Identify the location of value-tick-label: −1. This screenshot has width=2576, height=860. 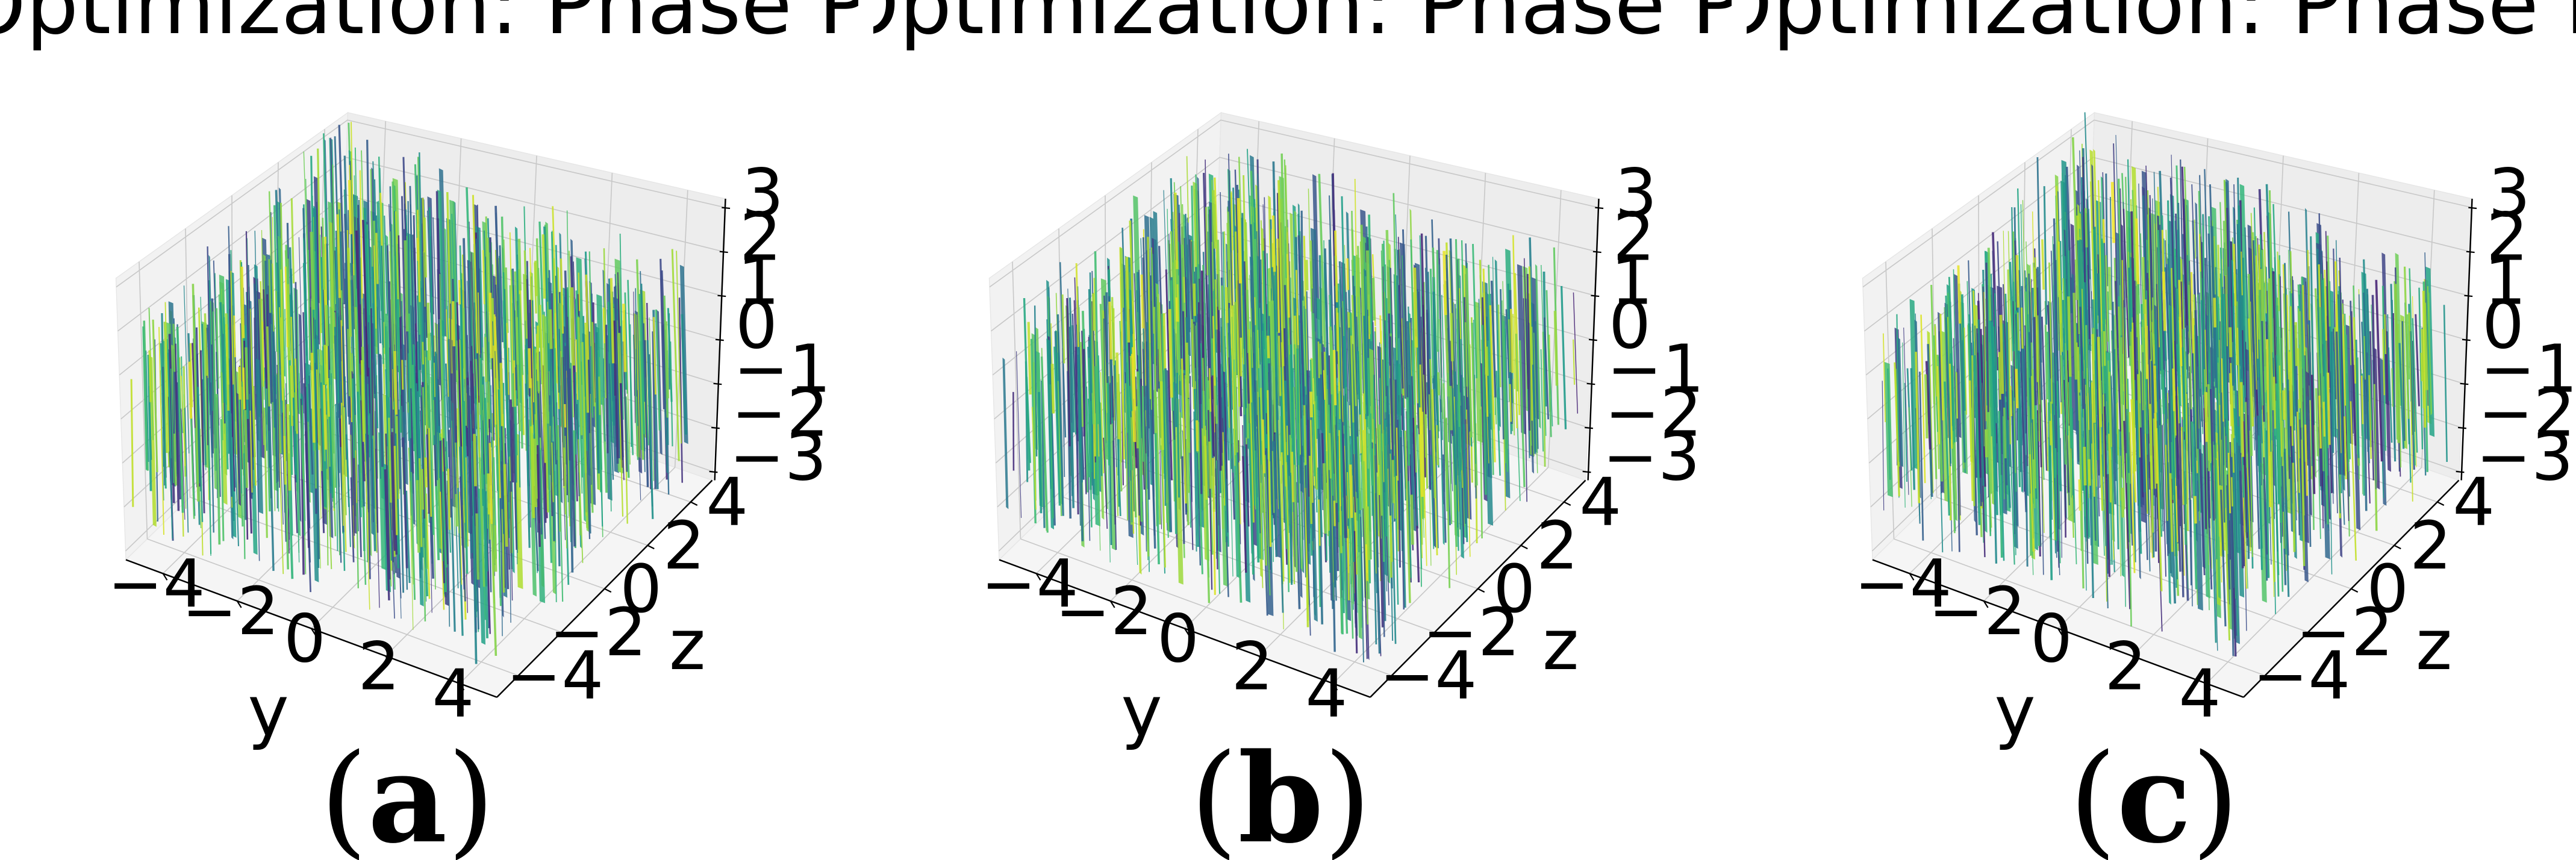
(2528, 369).